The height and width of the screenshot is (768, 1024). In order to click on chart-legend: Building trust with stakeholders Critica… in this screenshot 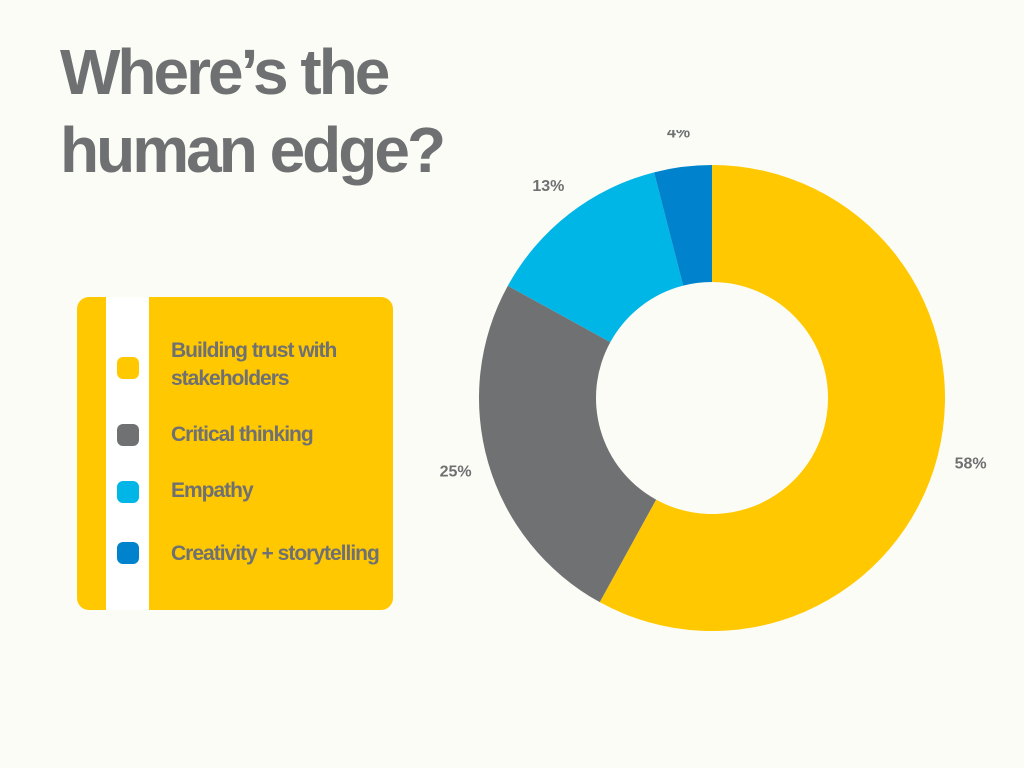, I will do `click(235, 453)`.